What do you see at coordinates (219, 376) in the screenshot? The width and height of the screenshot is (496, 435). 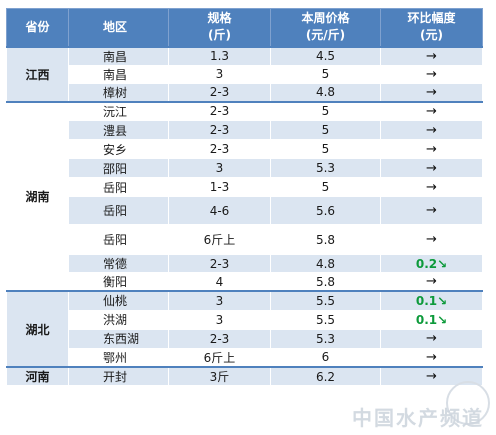 I see `spec-cell: 3斤` at bounding box center [219, 376].